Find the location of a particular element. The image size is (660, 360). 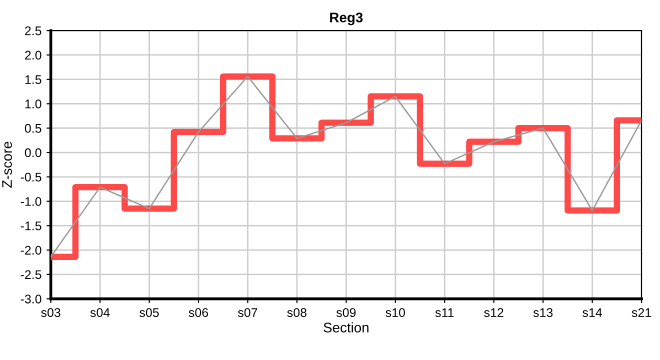

x-tick-label: s03 is located at coordinates (50, 313).